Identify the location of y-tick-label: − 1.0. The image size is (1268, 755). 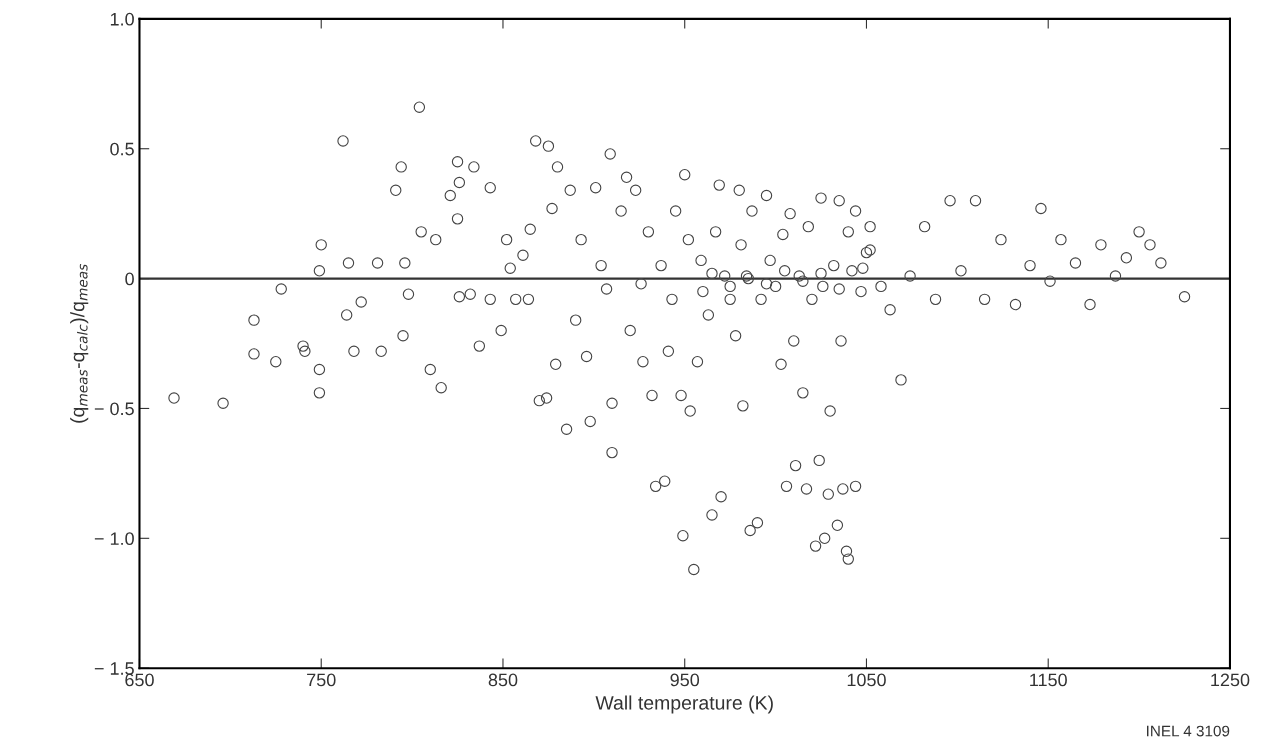
(114, 539).